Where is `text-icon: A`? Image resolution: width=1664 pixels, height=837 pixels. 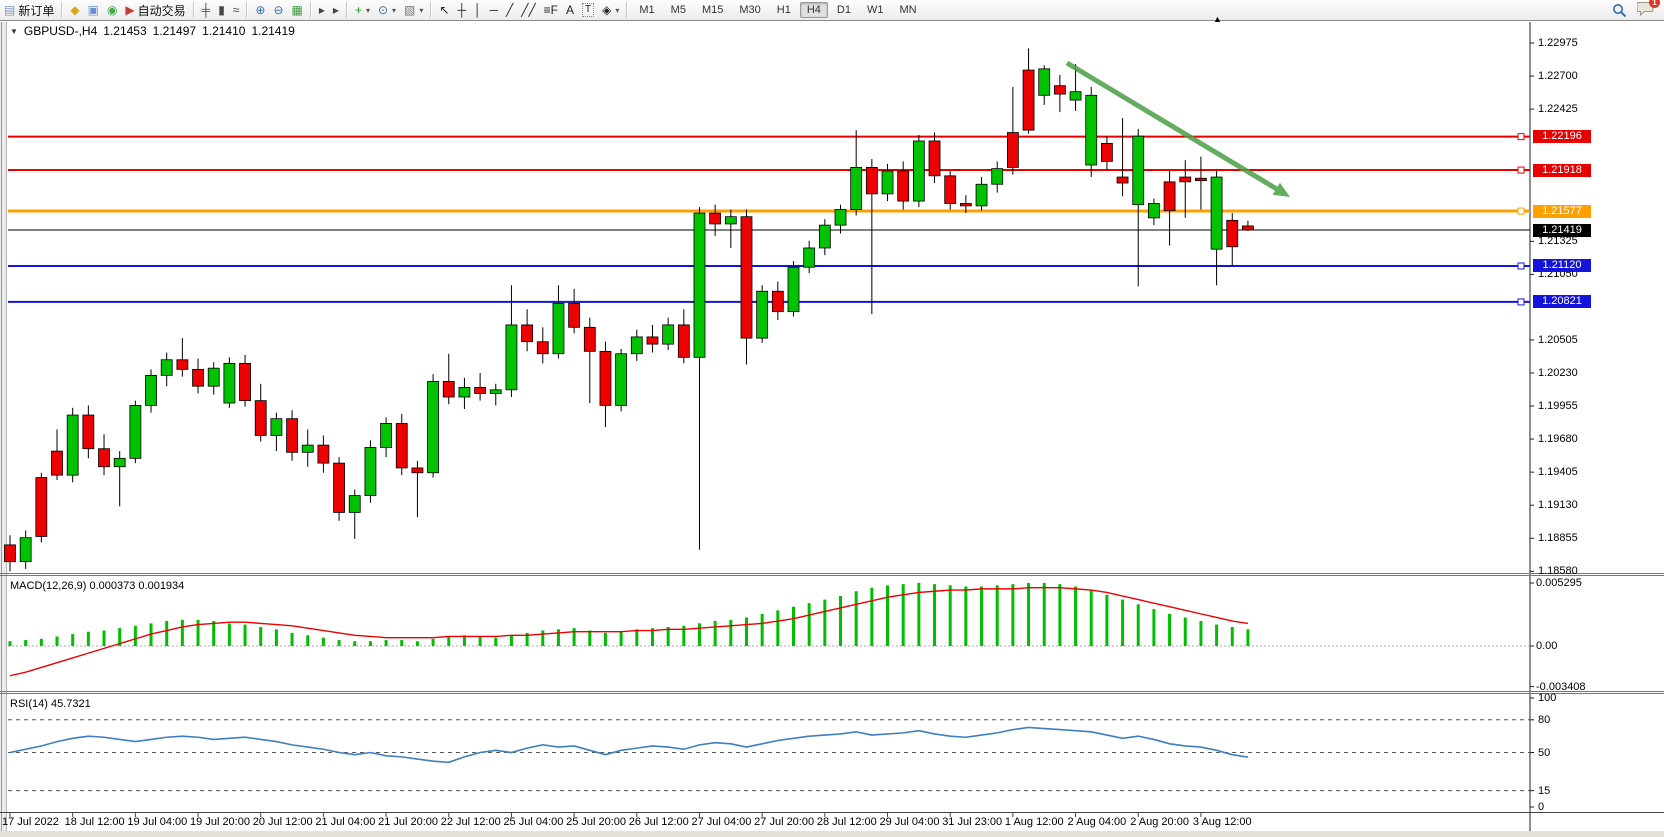
text-icon: A is located at coordinates (570, 10).